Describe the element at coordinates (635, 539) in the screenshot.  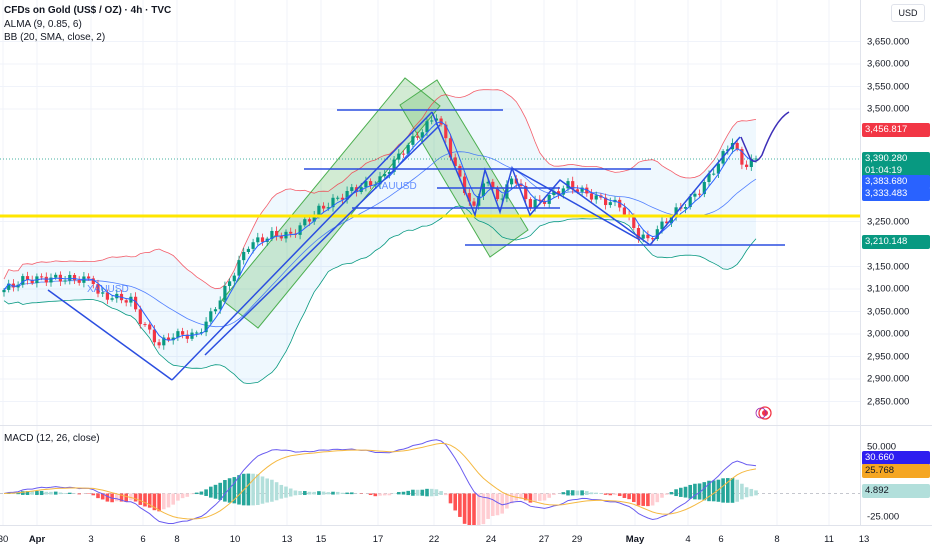
I see `time-tick: May` at that location.